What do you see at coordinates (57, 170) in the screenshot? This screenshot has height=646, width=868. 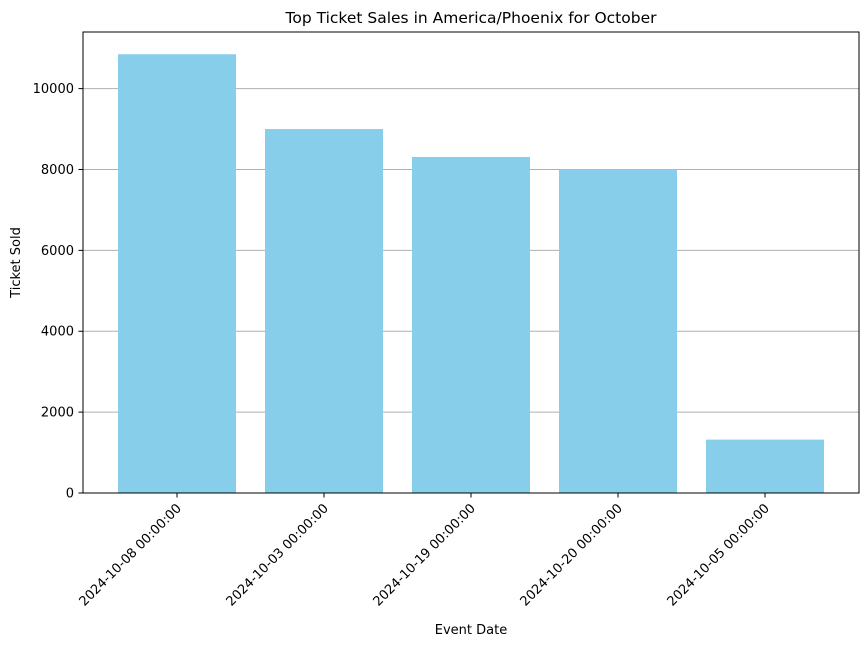 I see `y-tick-label: 8000` at bounding box center [57, 170].